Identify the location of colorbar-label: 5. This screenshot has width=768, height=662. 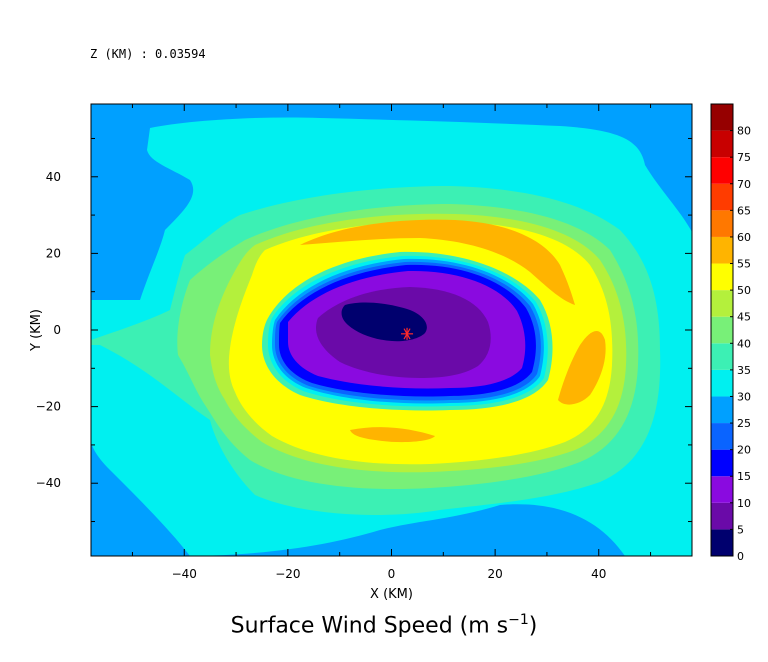
(740, 529).